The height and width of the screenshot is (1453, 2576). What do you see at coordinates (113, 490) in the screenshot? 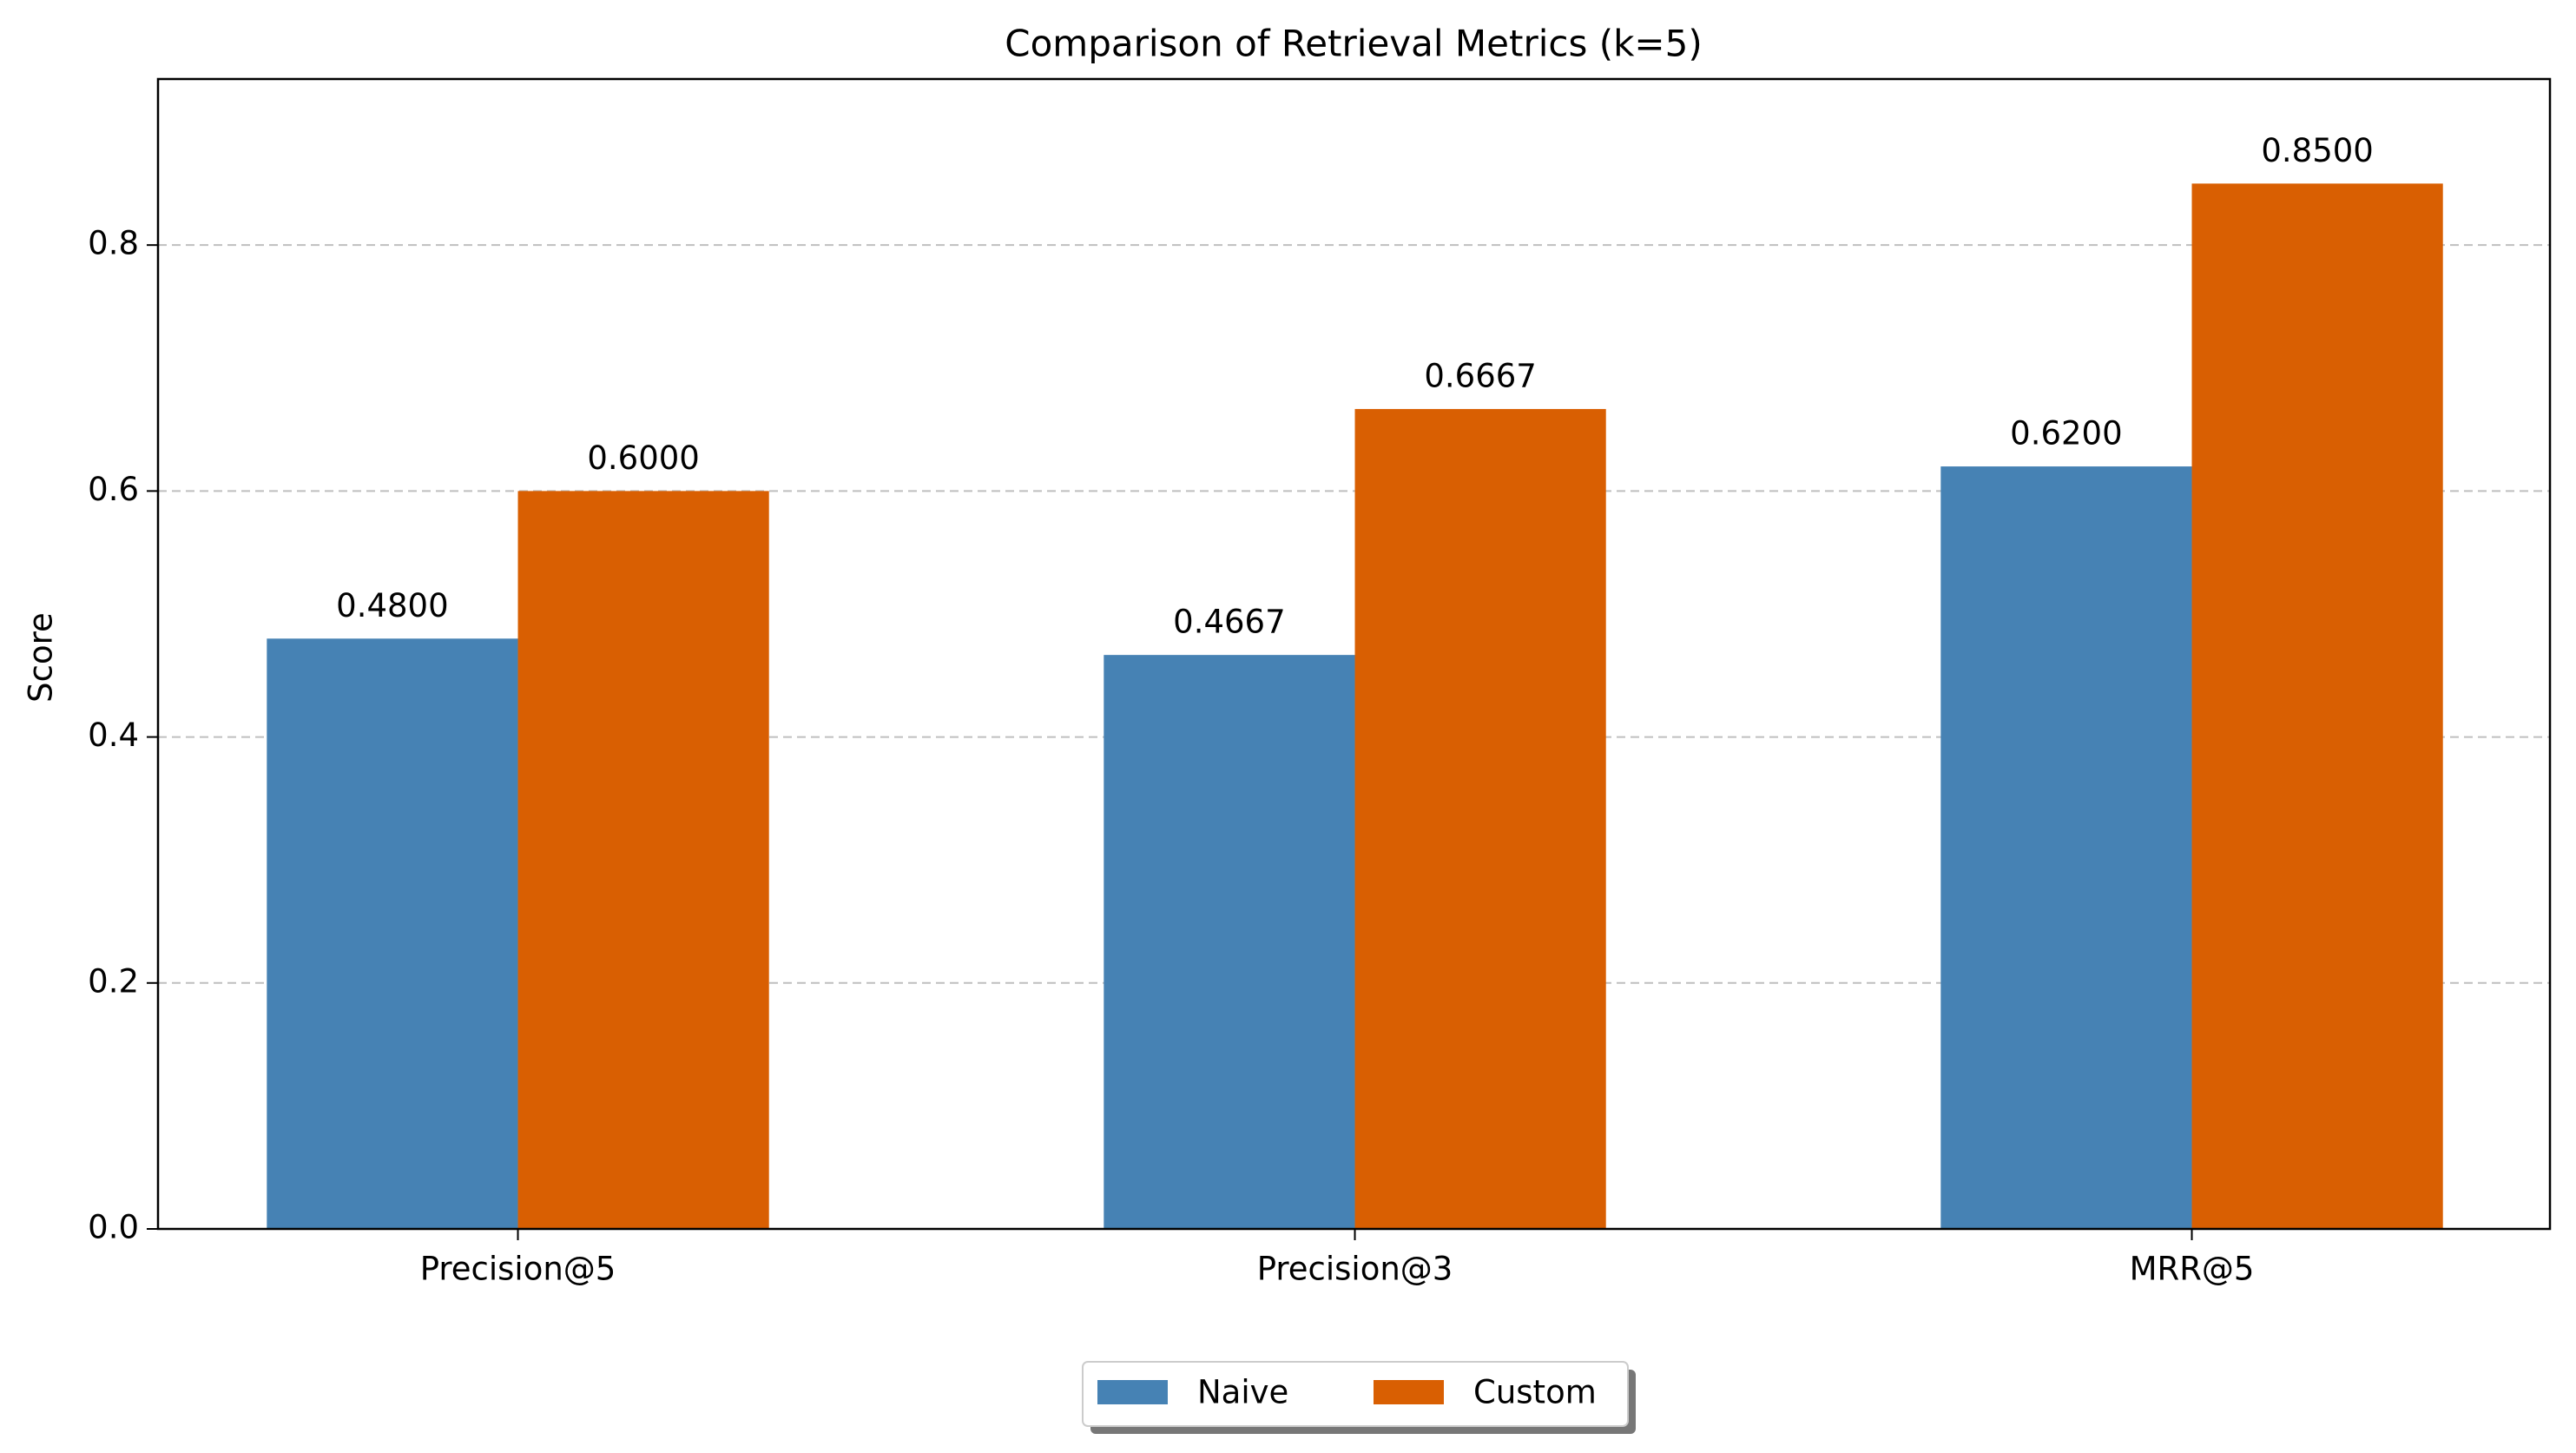
I see `y-tick-label: 0.6` at bounding box center [113, 490].